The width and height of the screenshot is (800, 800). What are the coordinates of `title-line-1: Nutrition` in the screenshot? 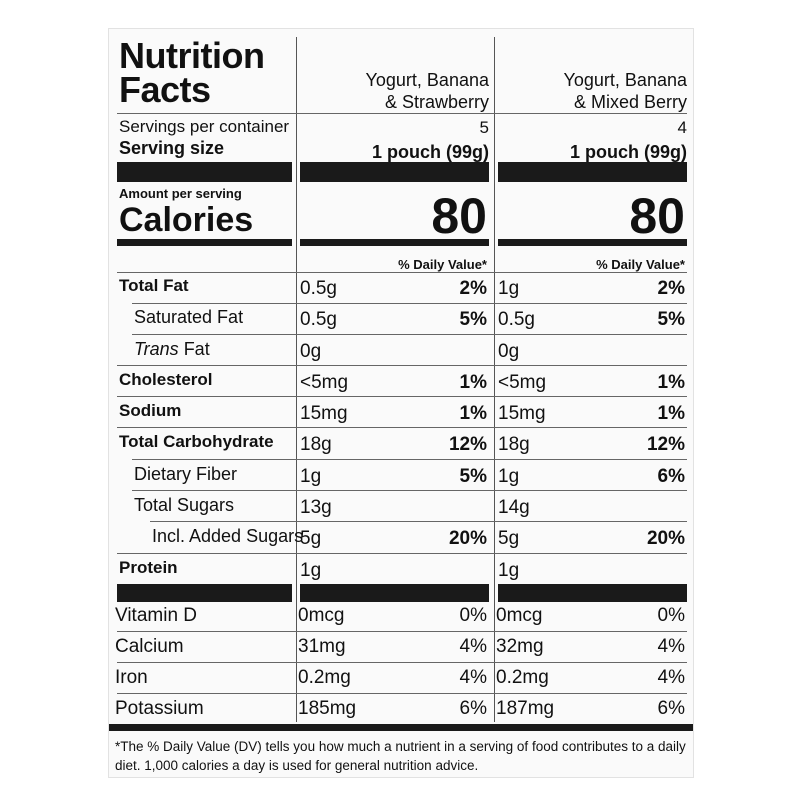 It's located at (192, 55).